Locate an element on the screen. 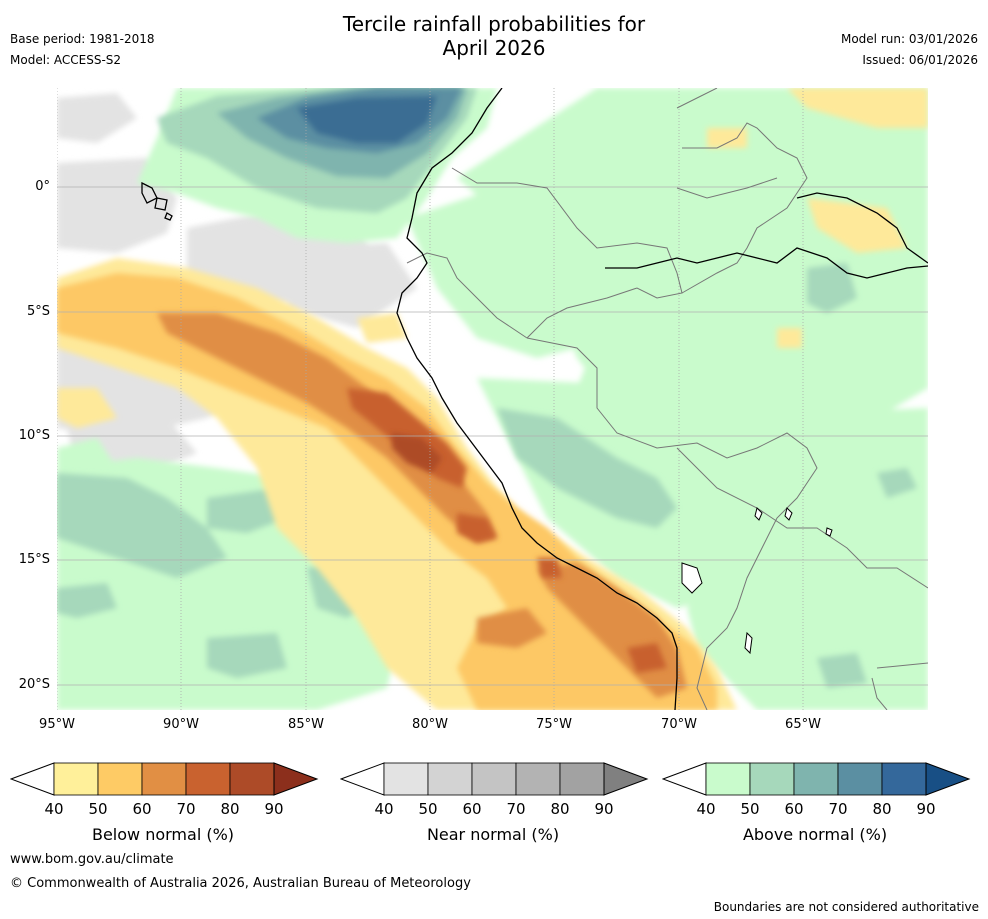  cb-above-tick-90: 90 is located at coordinates (926, 809).